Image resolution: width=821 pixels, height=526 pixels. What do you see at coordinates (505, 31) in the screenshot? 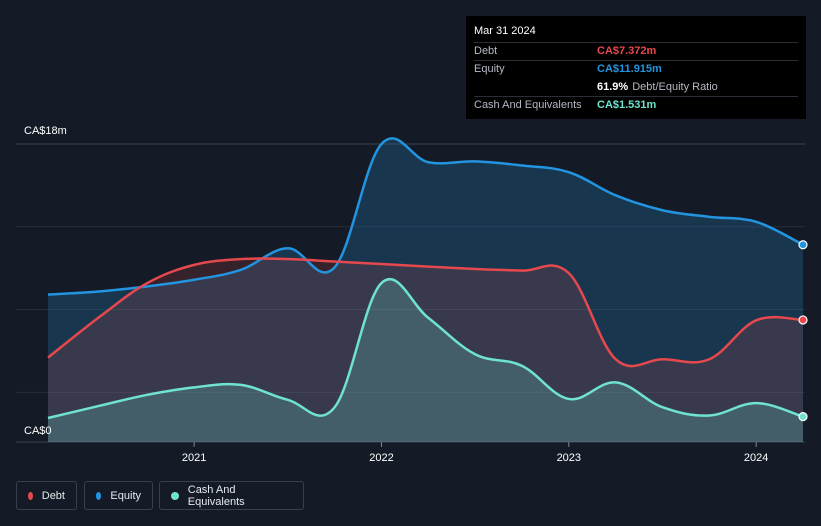
I see `tooltip-date: Mar 31 2024` at bounding box center [505, 31].